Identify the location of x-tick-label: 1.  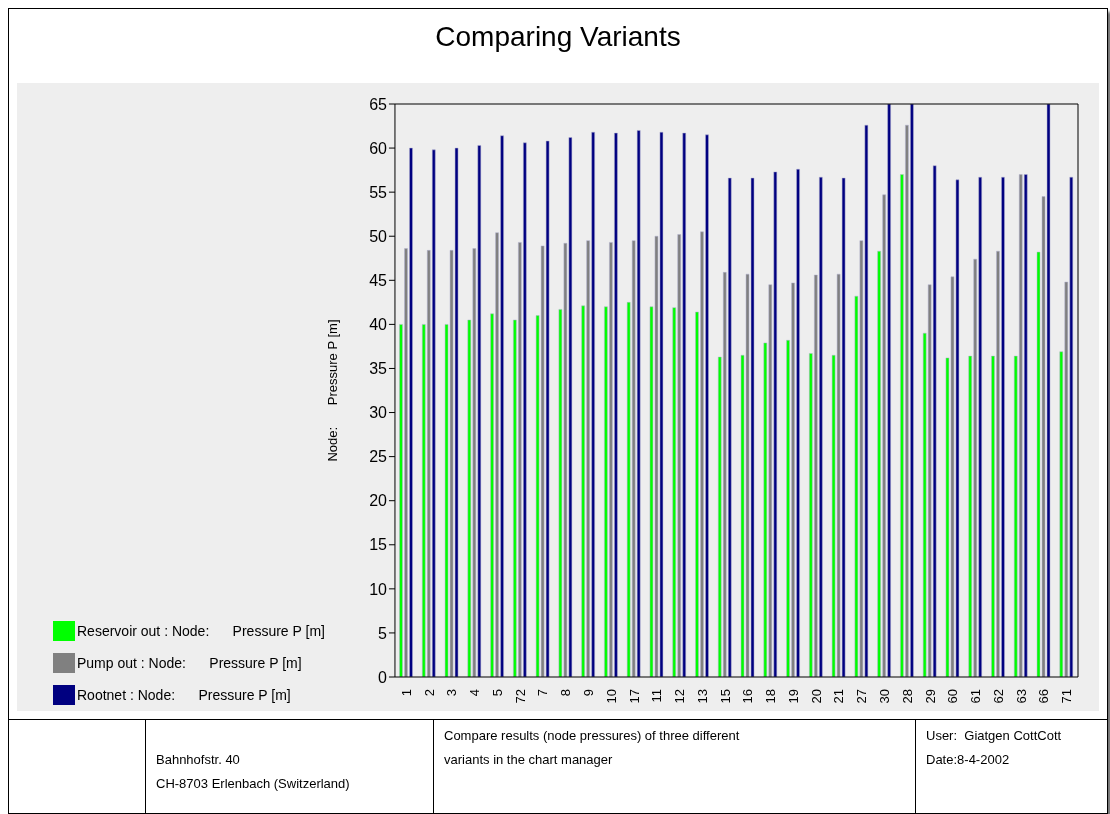
(406, 693).